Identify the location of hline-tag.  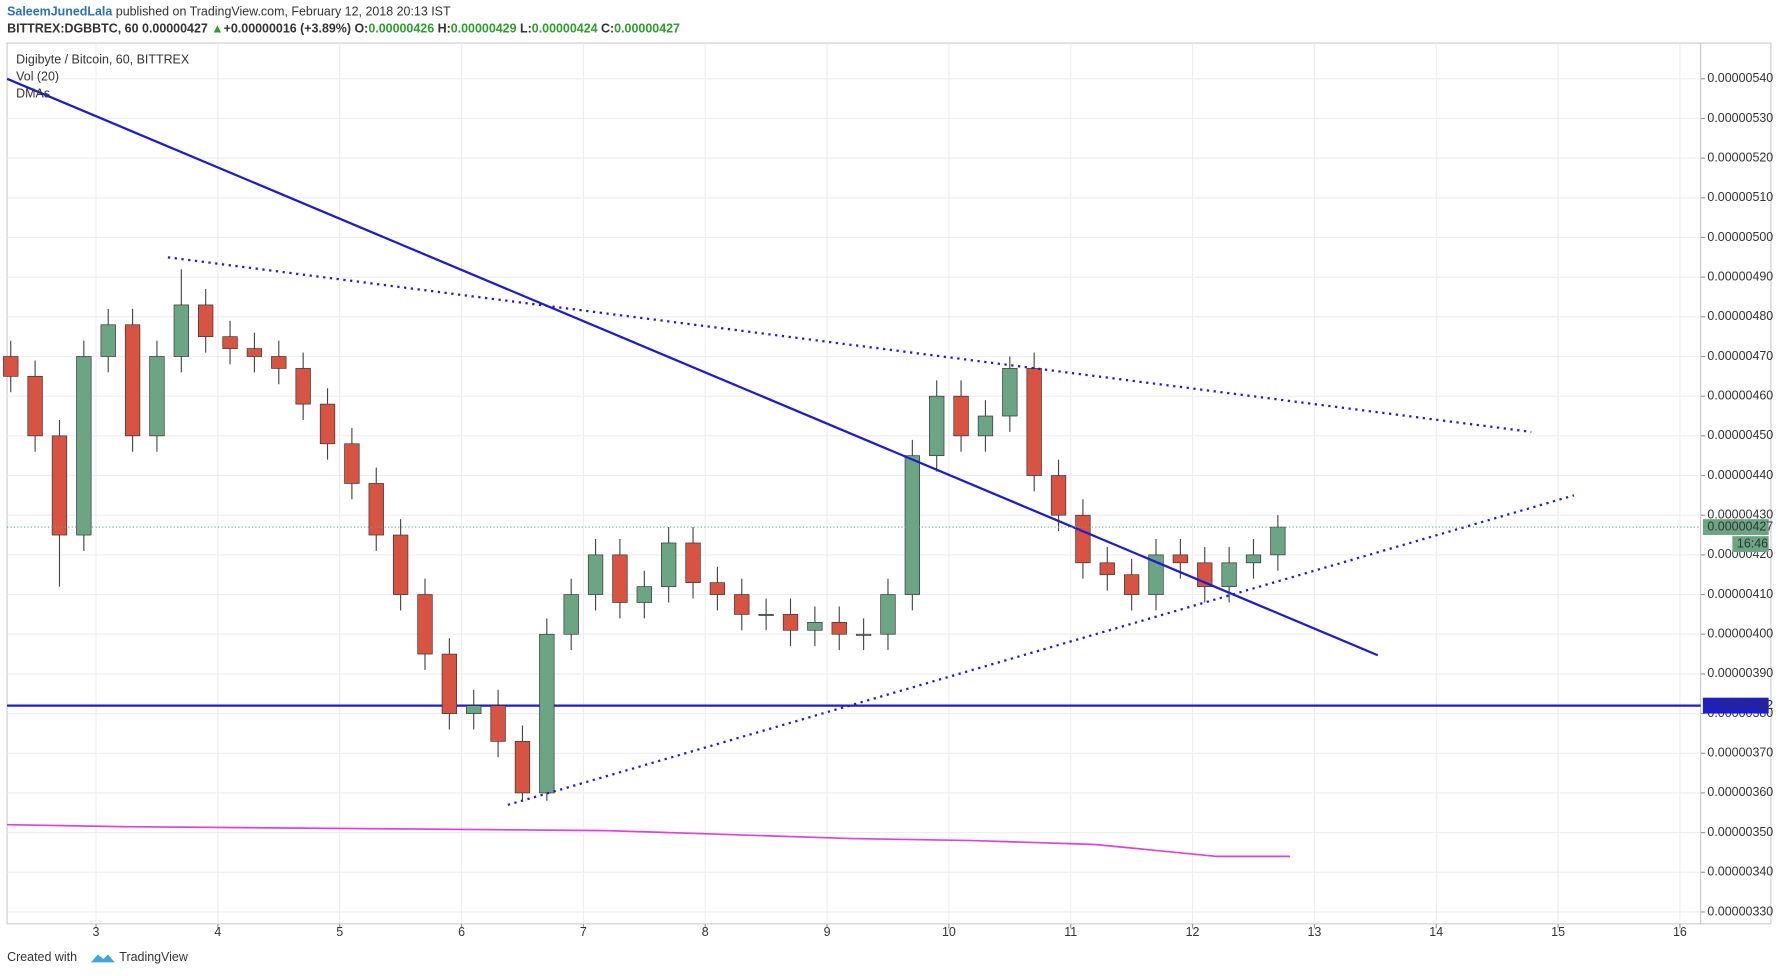
(1735, 705).